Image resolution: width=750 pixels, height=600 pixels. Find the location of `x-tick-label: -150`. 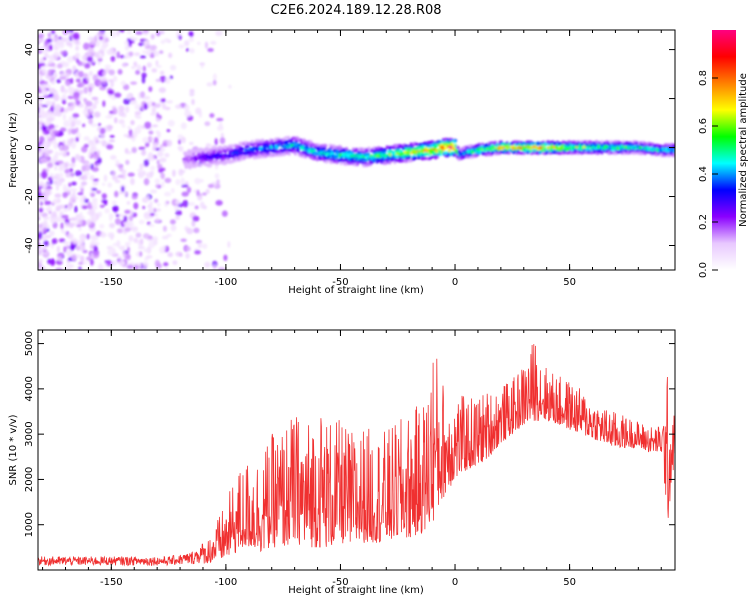

x-tick-label: -150 is located at coordinates (111, 282).